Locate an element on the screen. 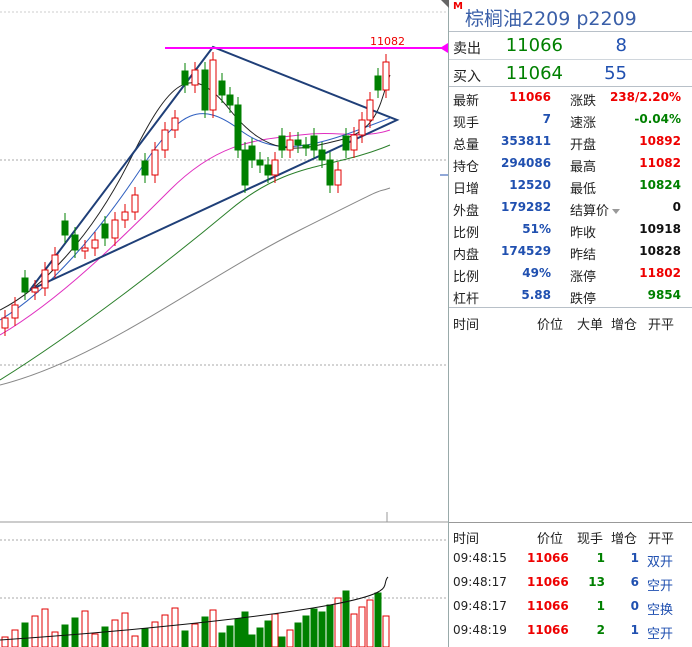 This screenshot has height=647, width=692. dropdown-arrow-icon is located at coordinates (616, 211).